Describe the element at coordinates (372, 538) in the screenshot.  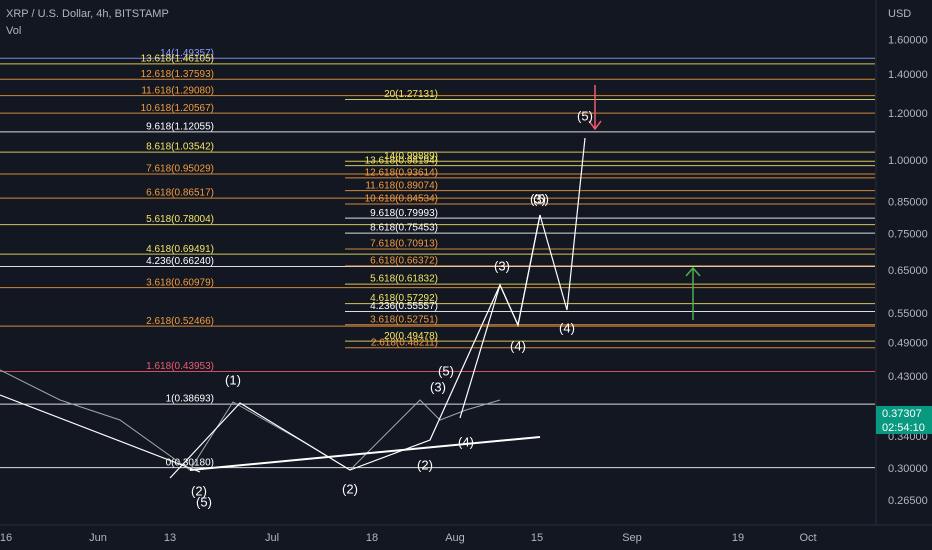
I see `x-tick-label: 18` at that location.